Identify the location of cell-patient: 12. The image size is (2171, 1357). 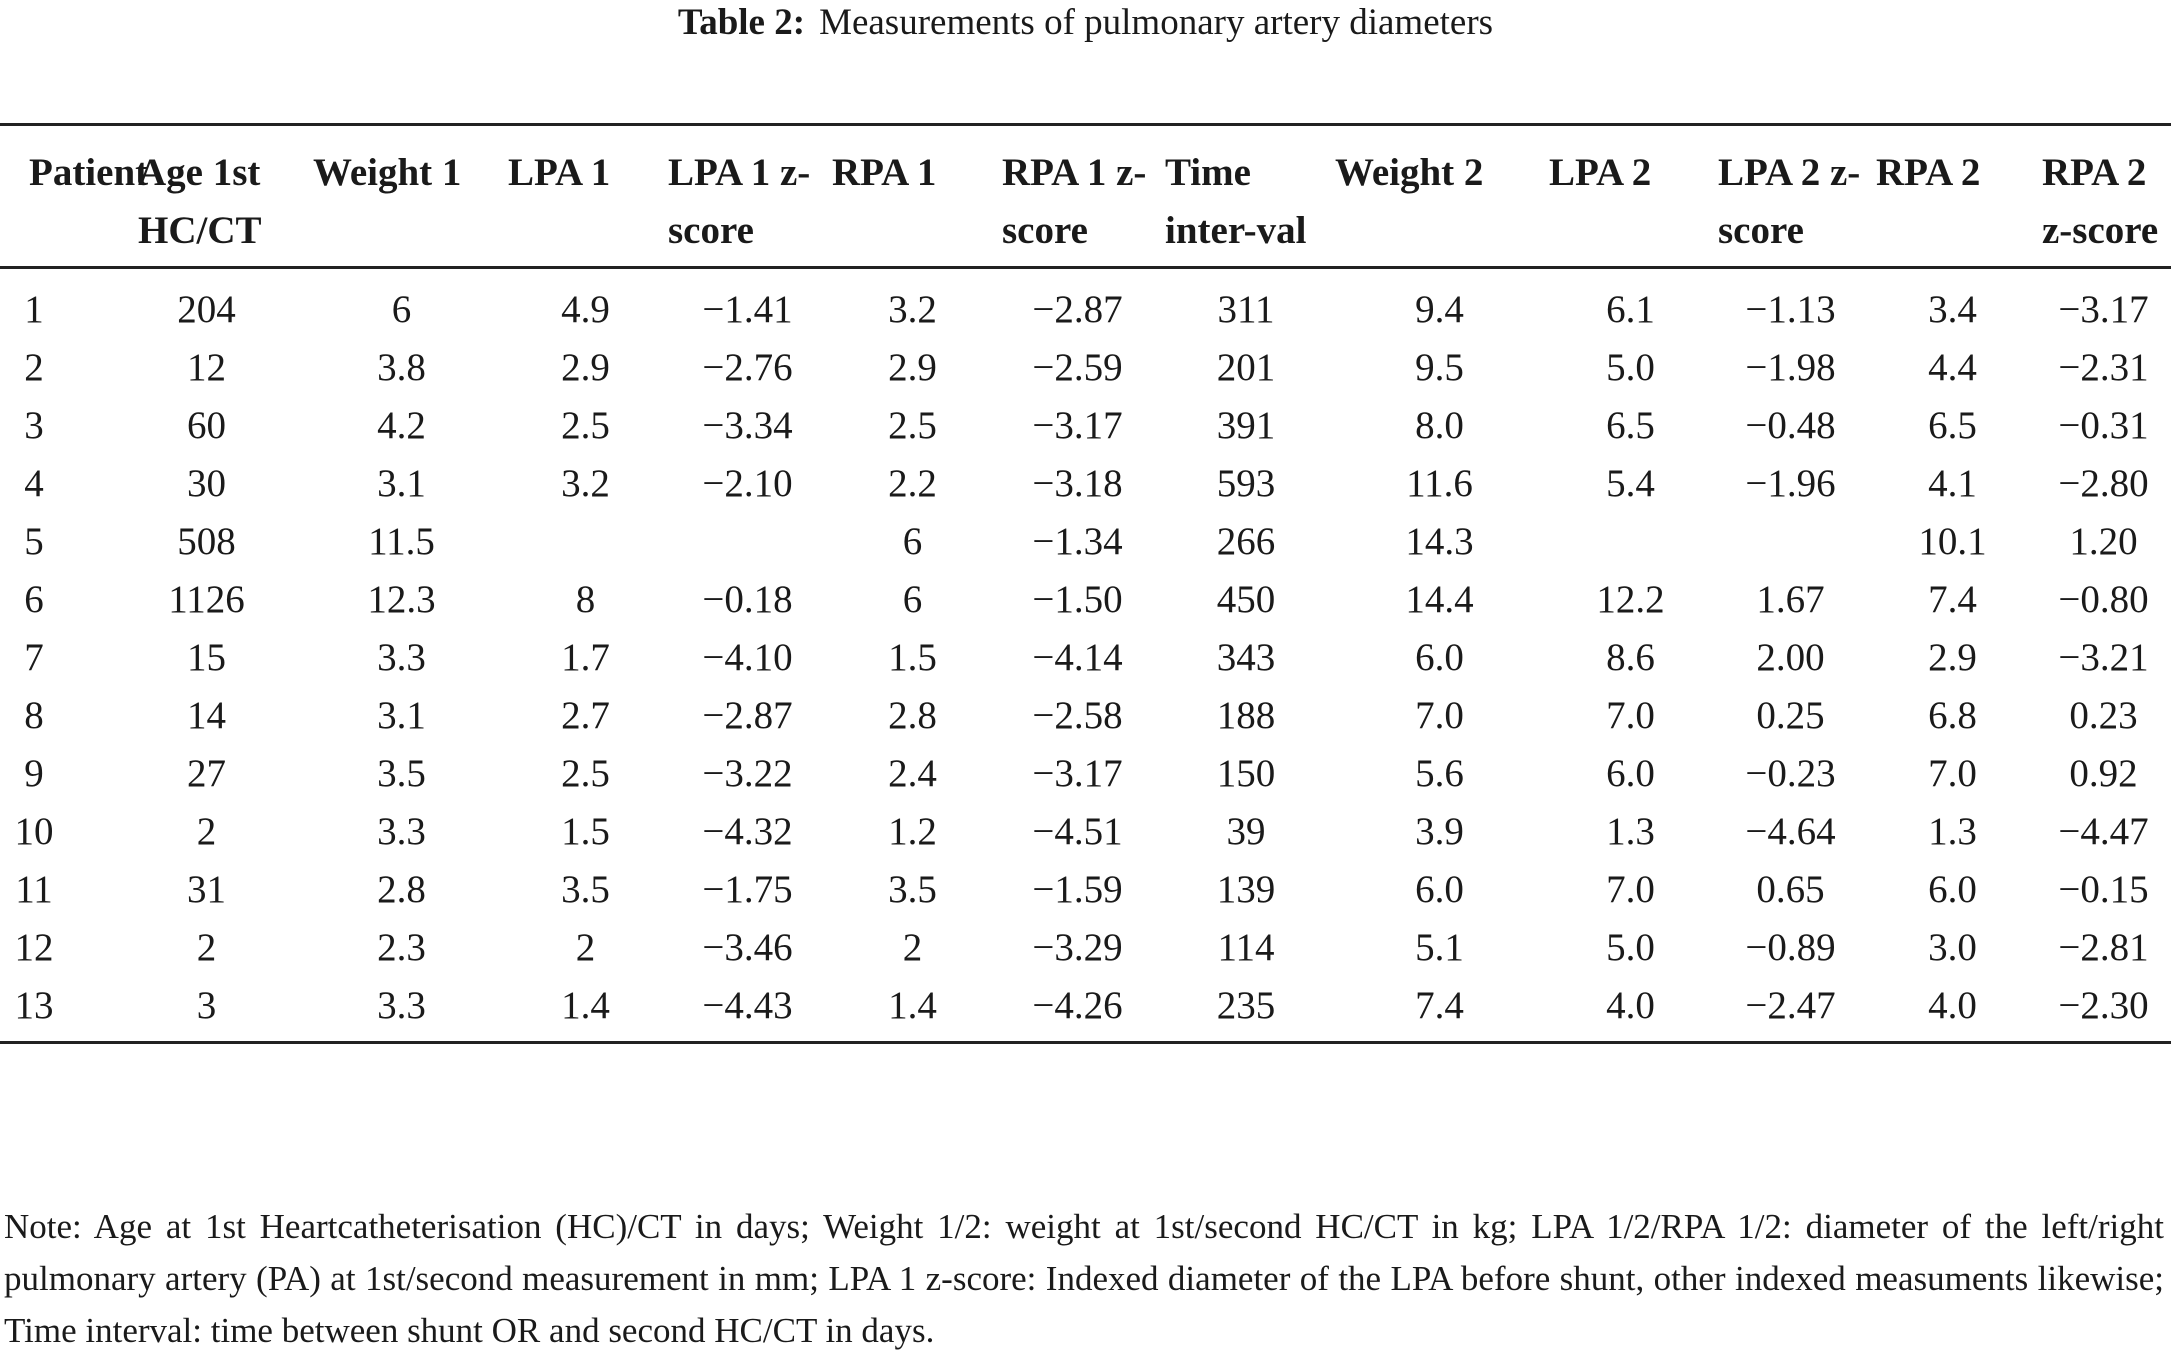
(34, 947).